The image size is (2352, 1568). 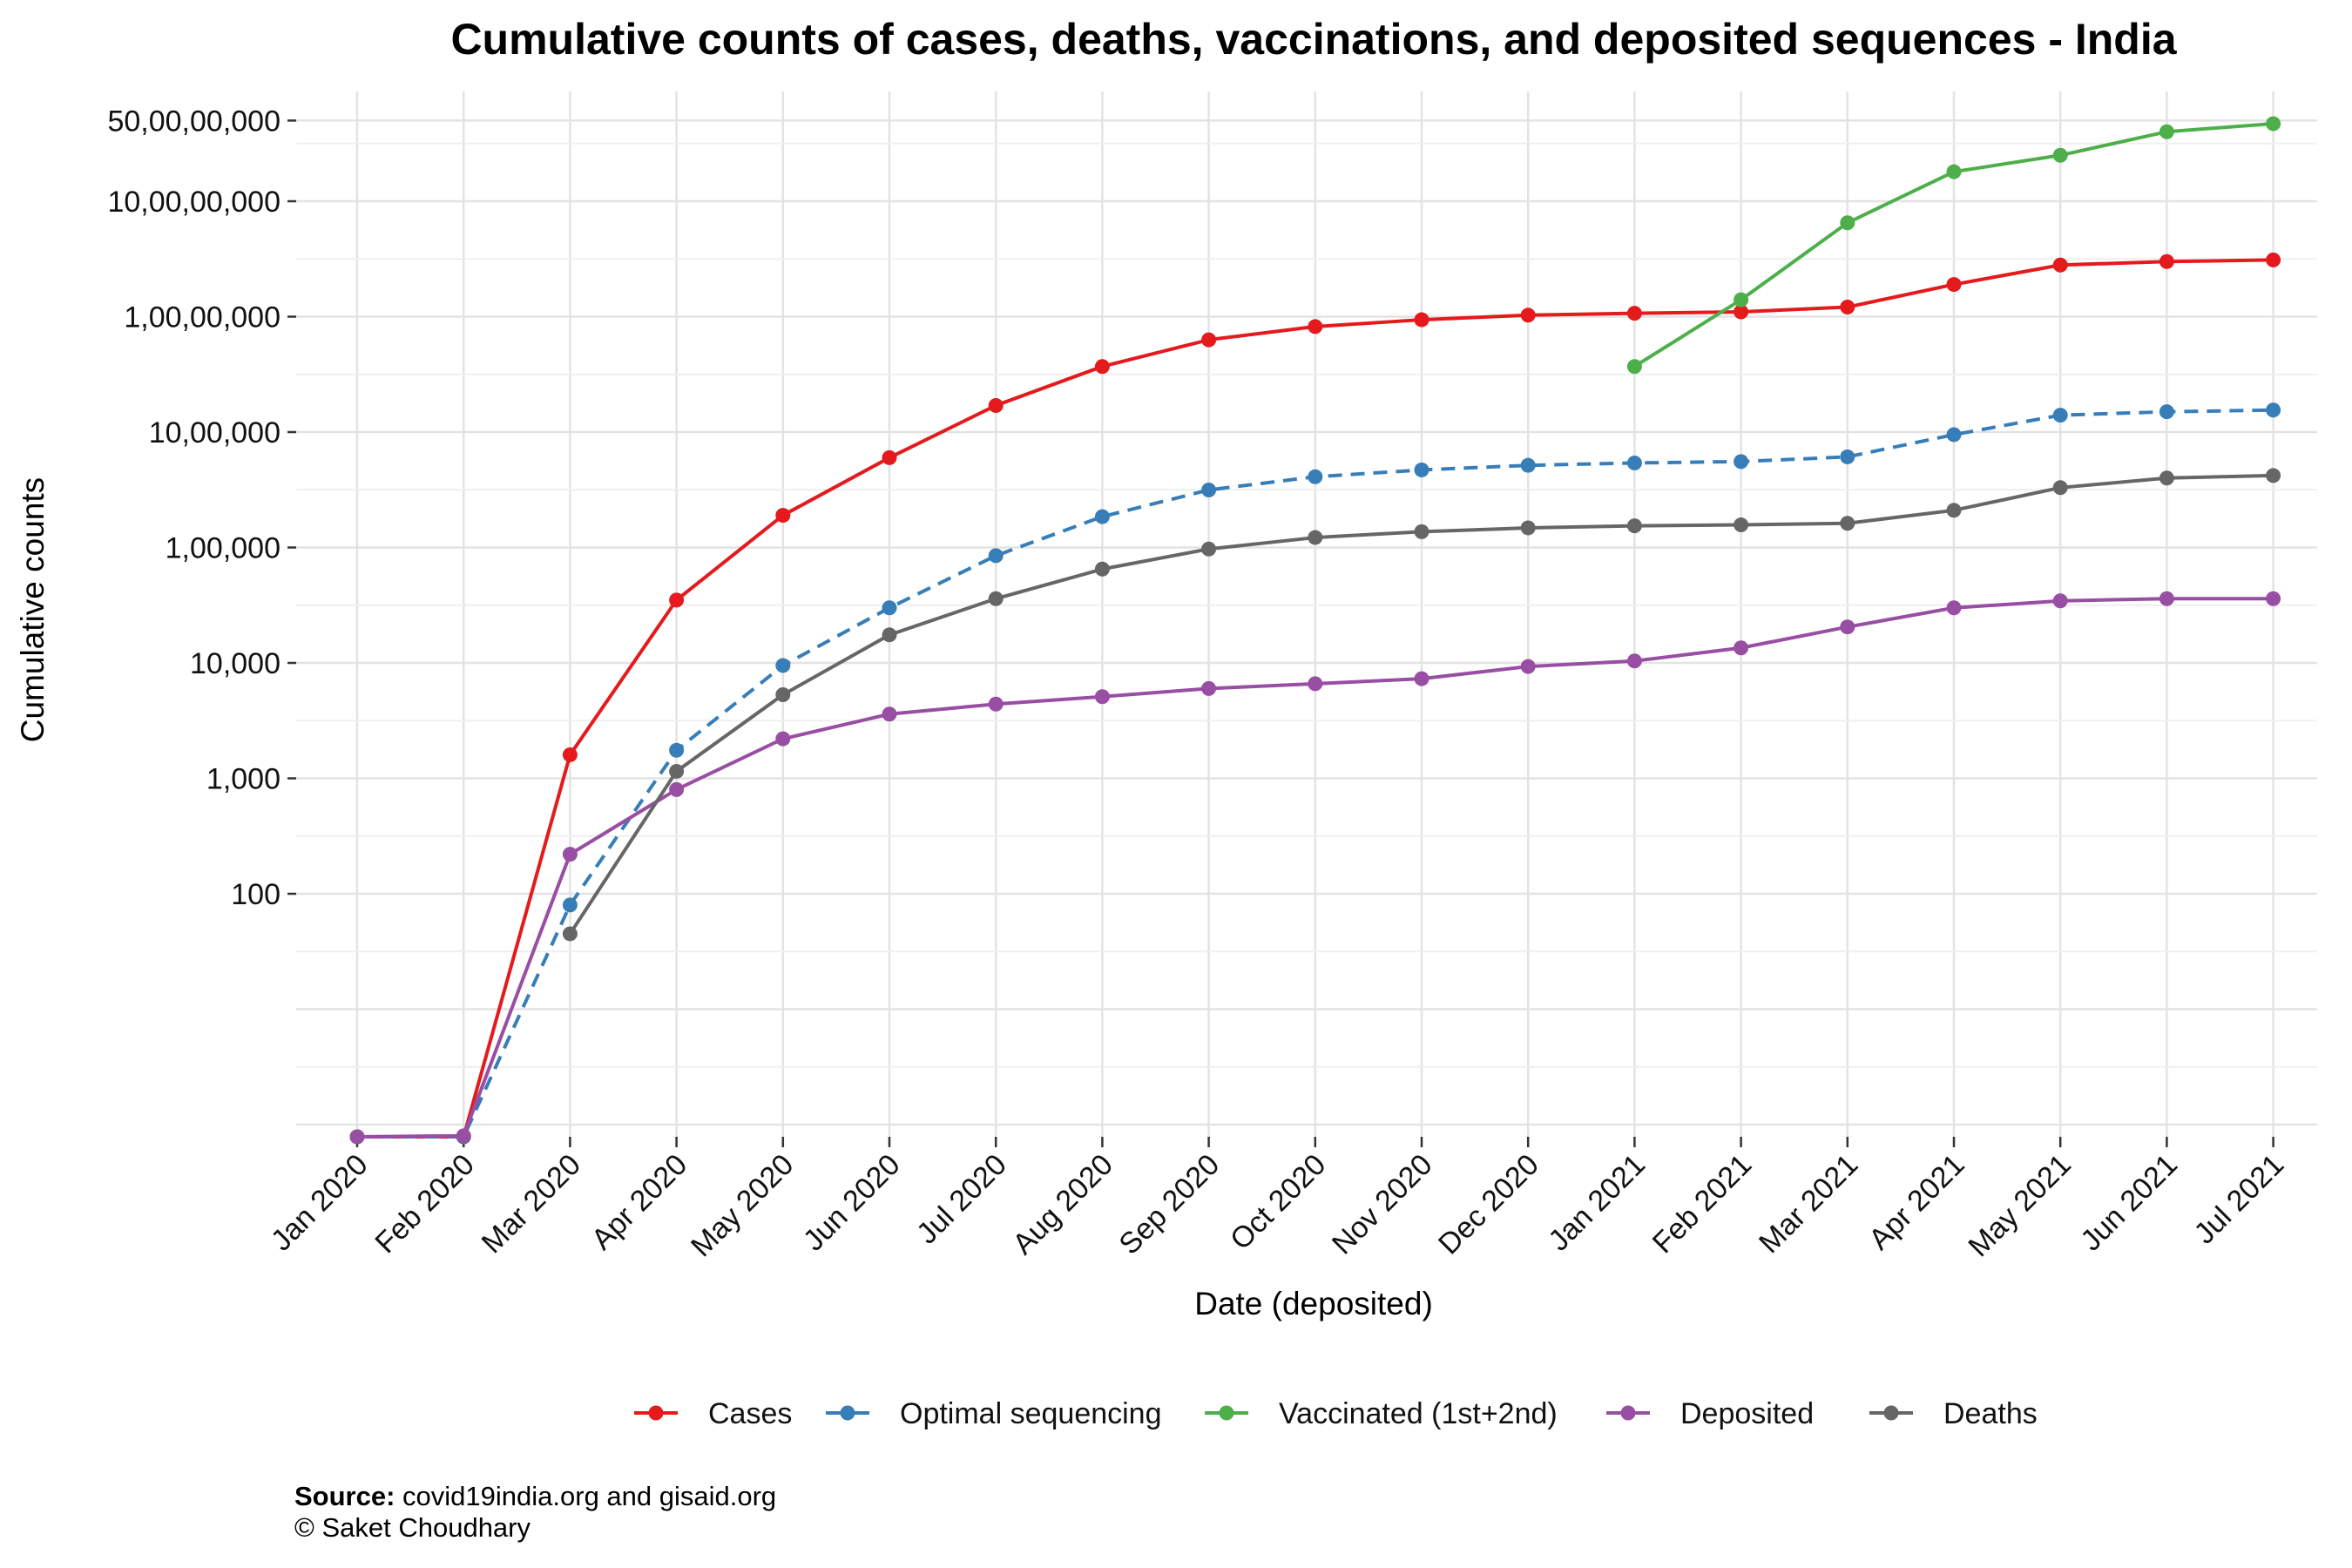 I want to click on y-tick-label: 10,00,000, so click(x=215, y=432).